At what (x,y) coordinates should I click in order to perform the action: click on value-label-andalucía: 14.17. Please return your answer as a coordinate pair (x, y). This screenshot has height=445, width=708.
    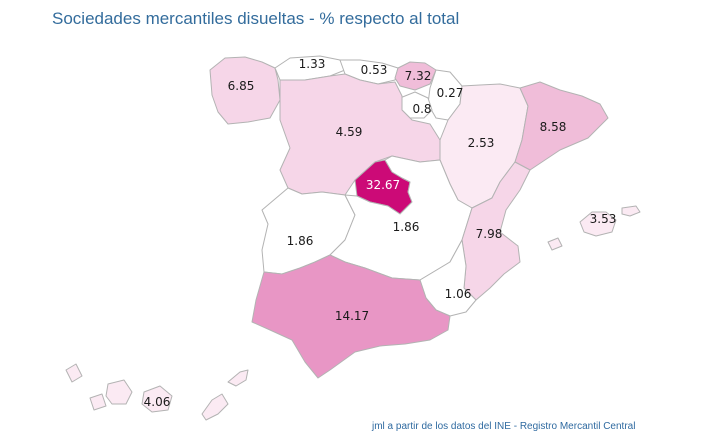
    Looking at the image, I should click on (352, 316).